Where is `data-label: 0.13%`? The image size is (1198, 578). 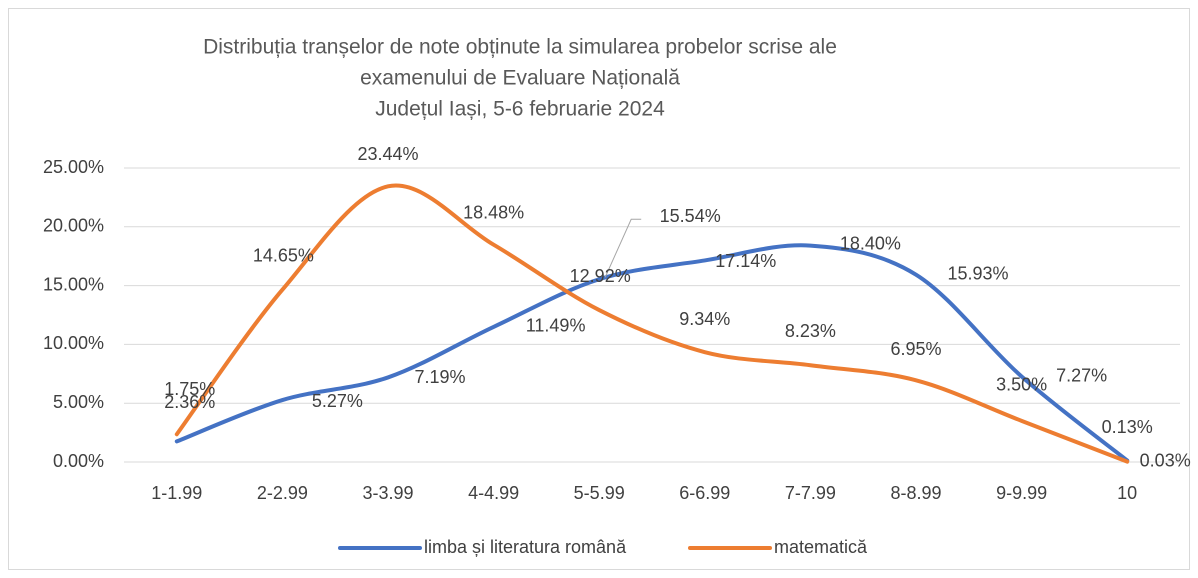
data-label: 0.13% is located at coordinates (1127, 427).